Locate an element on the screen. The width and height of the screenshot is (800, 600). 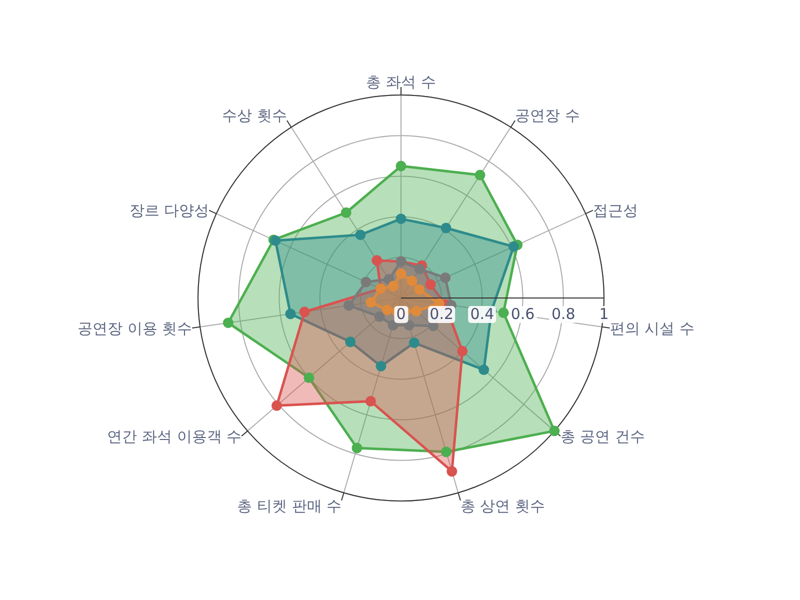
spoke-label: 공연장 이용 횟수 is located at coordinates (135, 328).